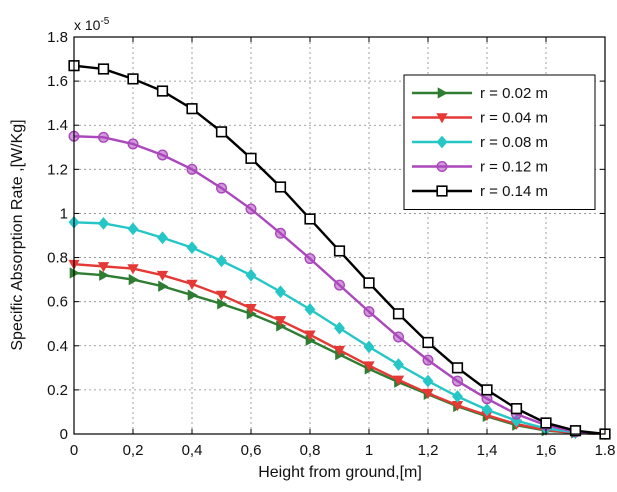 The image size is (617, 492). I want to click on y-tick-label: 1.8, so click(57, 37).